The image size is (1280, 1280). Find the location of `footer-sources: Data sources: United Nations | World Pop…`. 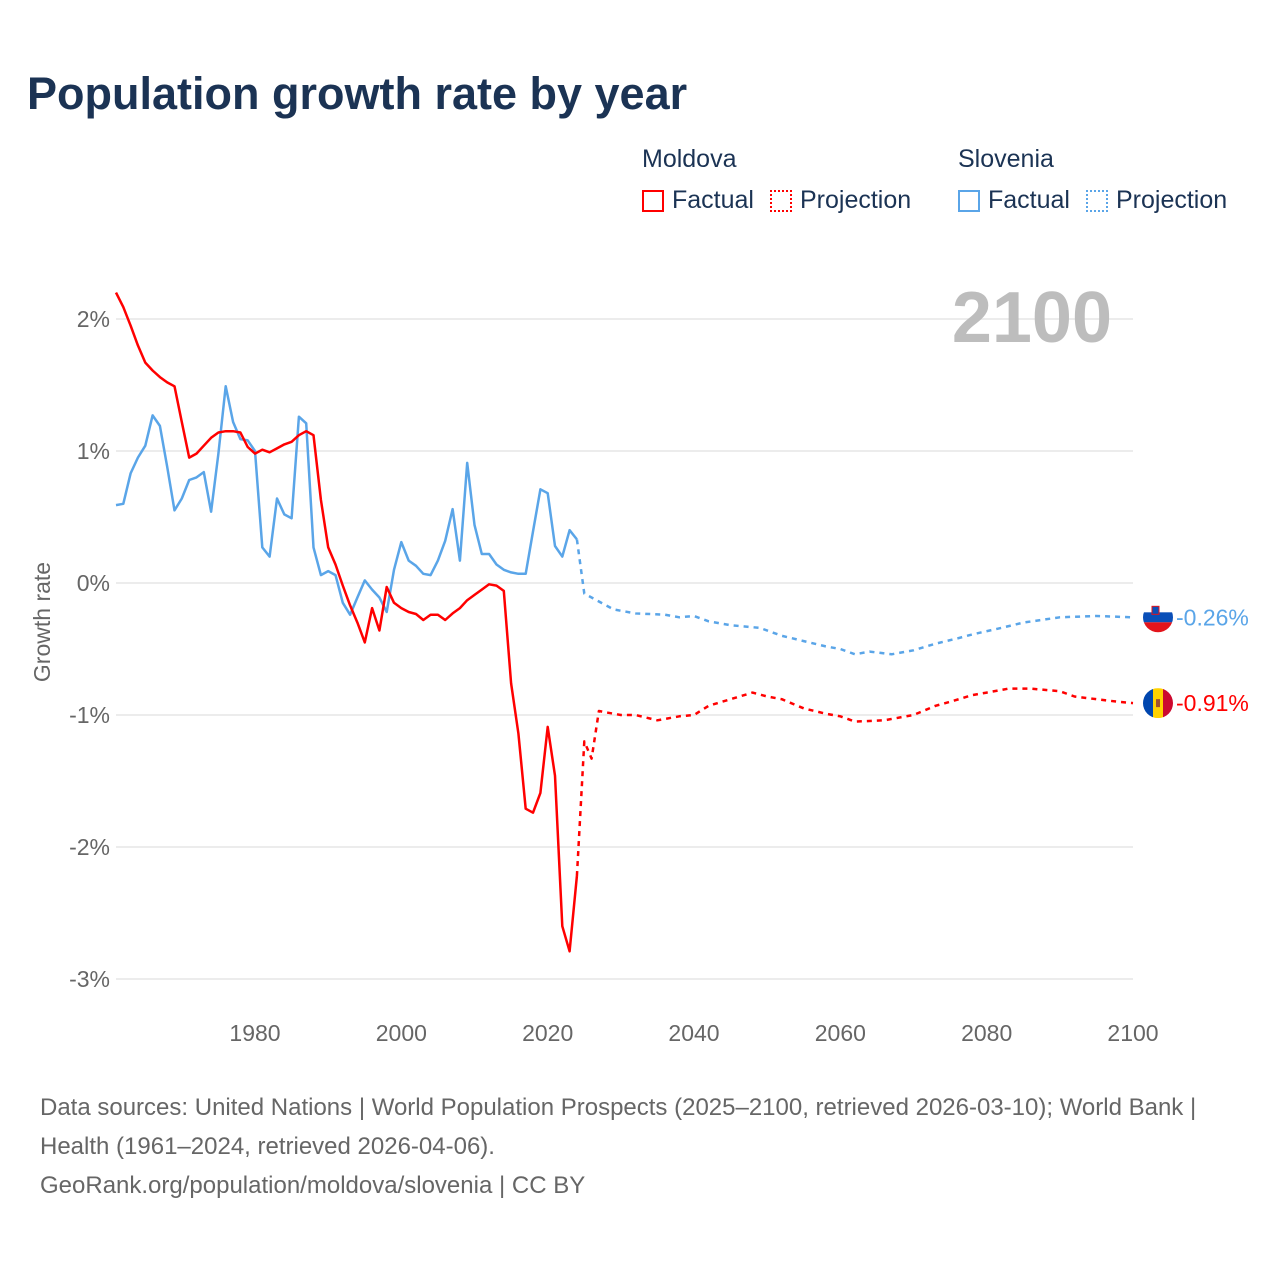

footer-sources: Data sources: United Nations | World Pop… is located at coordinates (618, 1127).